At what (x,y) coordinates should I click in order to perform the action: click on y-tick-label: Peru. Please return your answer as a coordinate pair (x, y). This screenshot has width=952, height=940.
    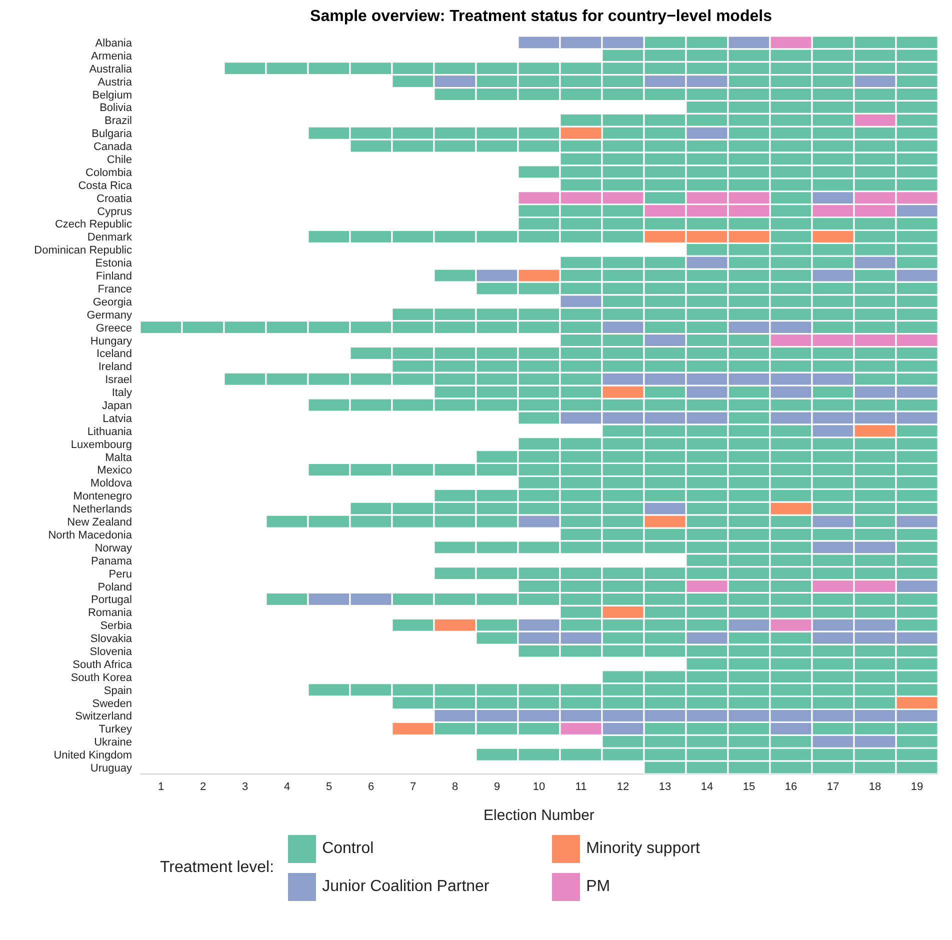
    Looking at the image, I should click on (120, 574).